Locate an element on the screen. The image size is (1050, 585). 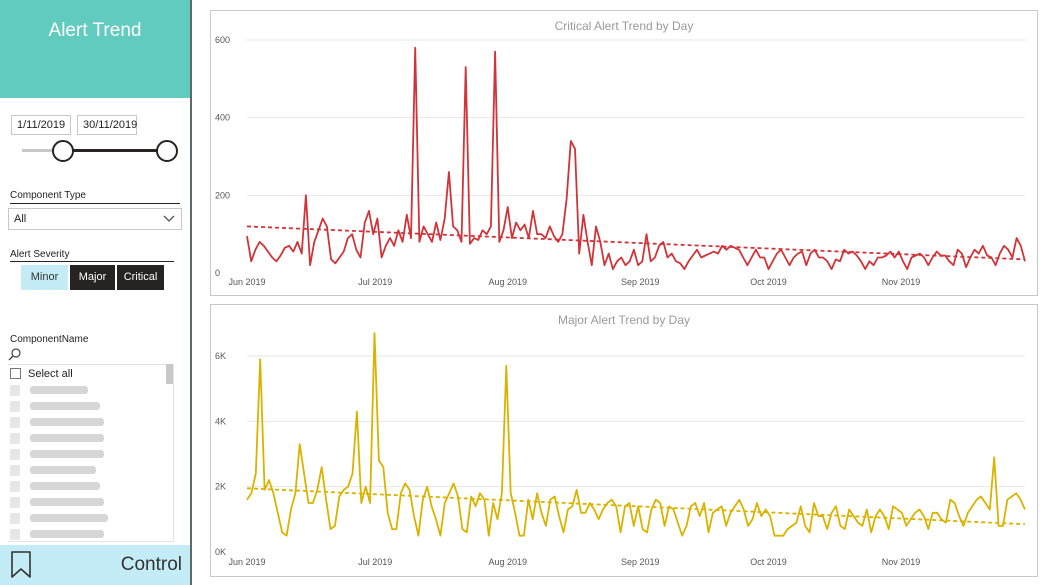
control-label: Control is located at coordinates (151, 564).